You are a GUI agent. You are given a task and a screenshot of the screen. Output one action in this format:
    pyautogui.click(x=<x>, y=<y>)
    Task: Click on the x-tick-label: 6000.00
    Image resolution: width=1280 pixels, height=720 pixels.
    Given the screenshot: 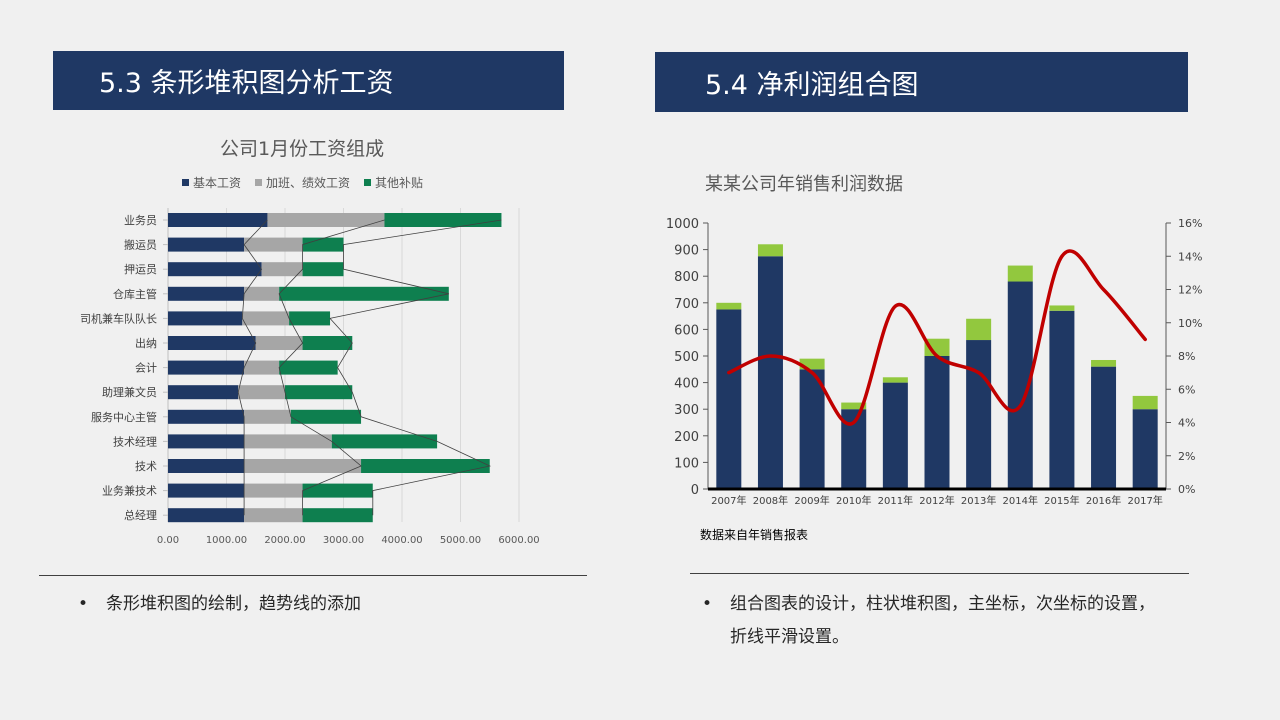 What is the action you would take?
    pyautogui.click(x=518, y=540)
    